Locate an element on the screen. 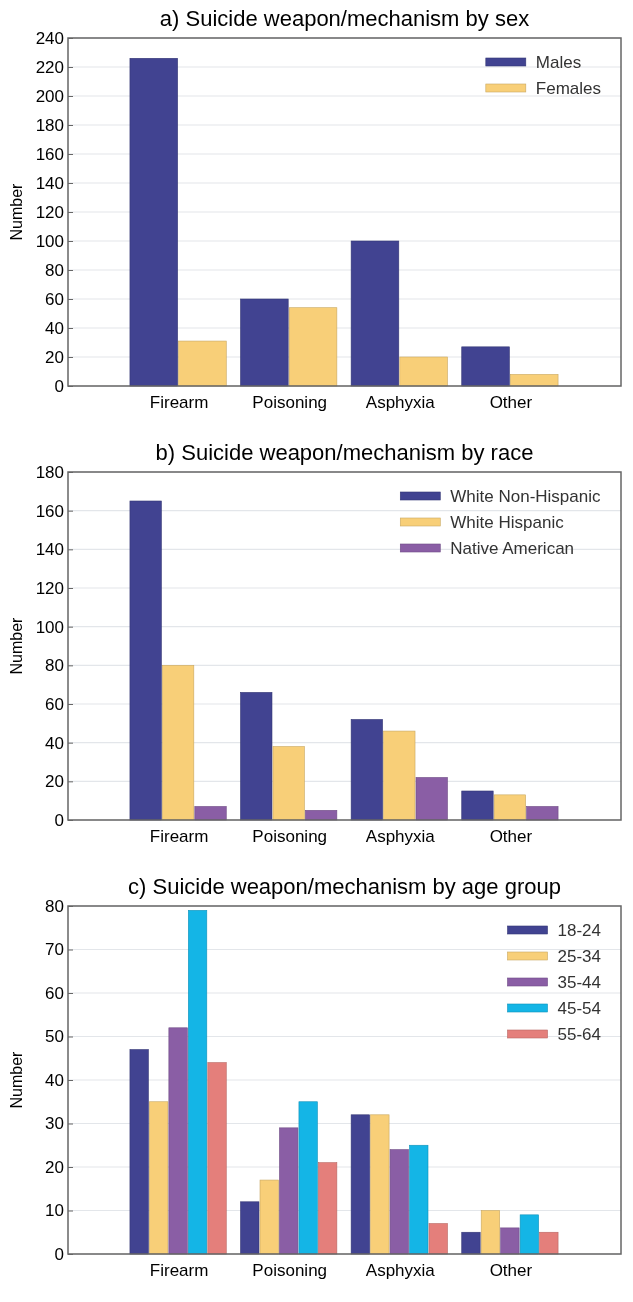 This screenshot has height=1302, width=633. legend-label: 55-64 is located at coordinates (579, 1034).